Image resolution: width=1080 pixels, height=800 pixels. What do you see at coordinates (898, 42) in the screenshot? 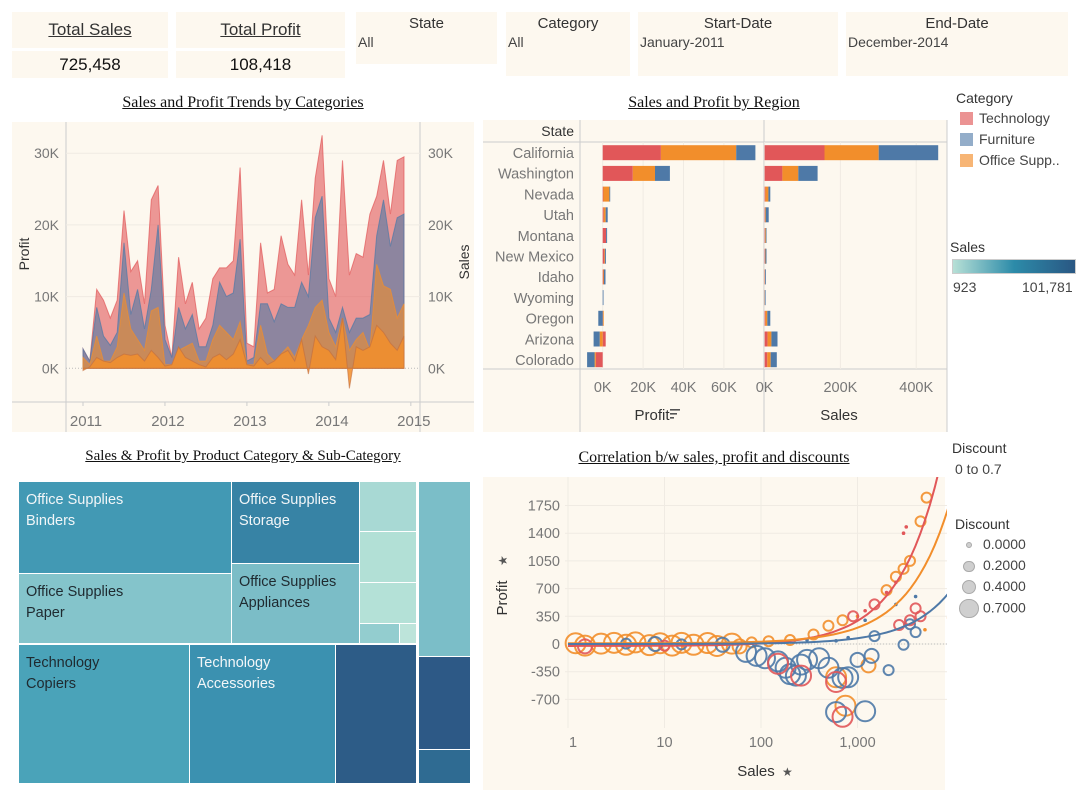
I see `end-date-filter-value: December-2014` at bounding box center [898, 42].